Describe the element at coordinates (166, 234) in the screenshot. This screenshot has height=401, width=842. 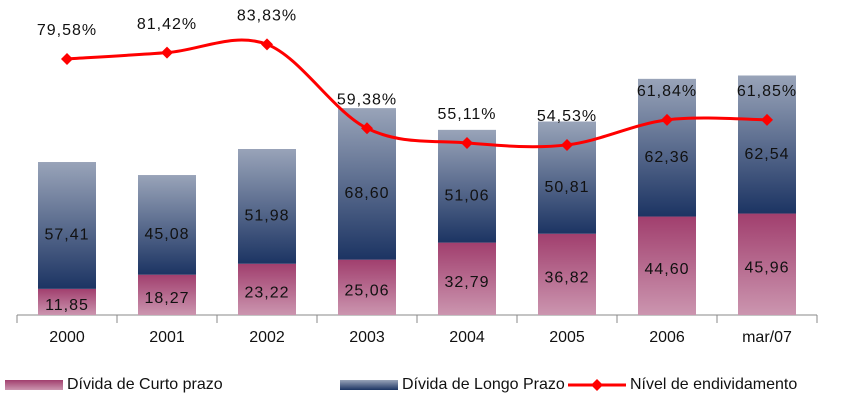
I see `data-label: 45,08` at that location.